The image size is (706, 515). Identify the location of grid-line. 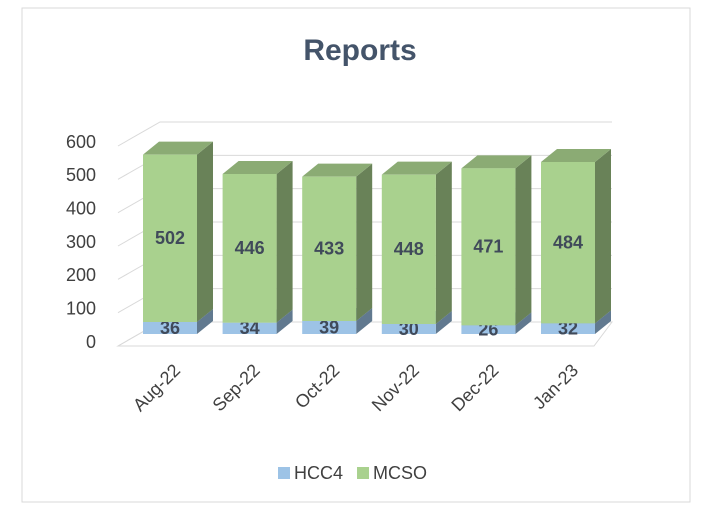
(364, 134).